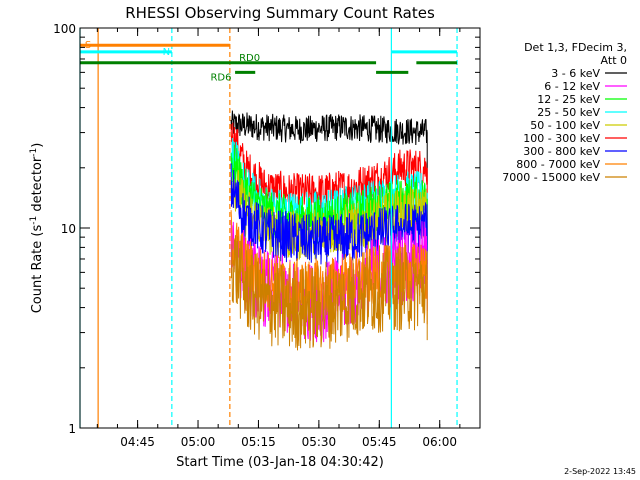 Image resolution: width=640 pixels, height=480 pixels. Describe the element at coordinates (319, 442) in the screenshot. I see `x-tick-label: 05:30` at that location.